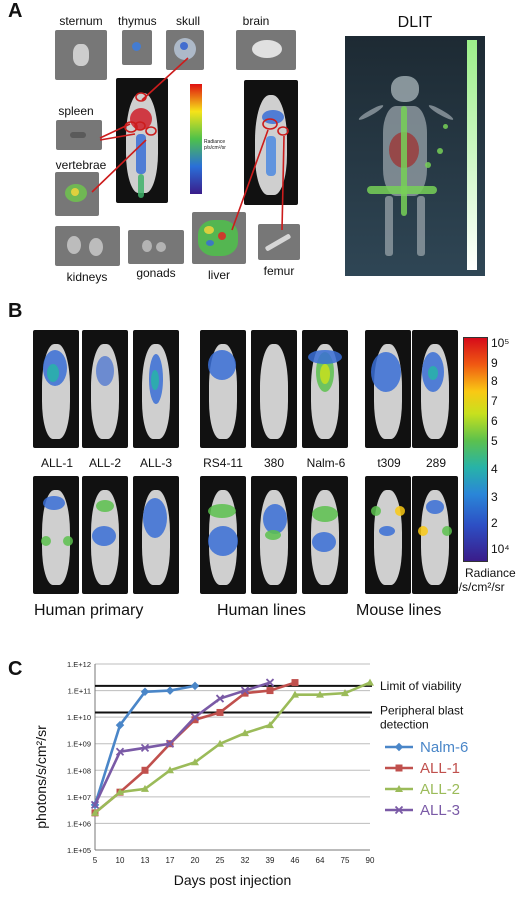 This screenshot has height=901, width=520. Describe the element at coordinates (81, 21) in the screenshot. I see `organ-label-sternum: sternum` at that location.